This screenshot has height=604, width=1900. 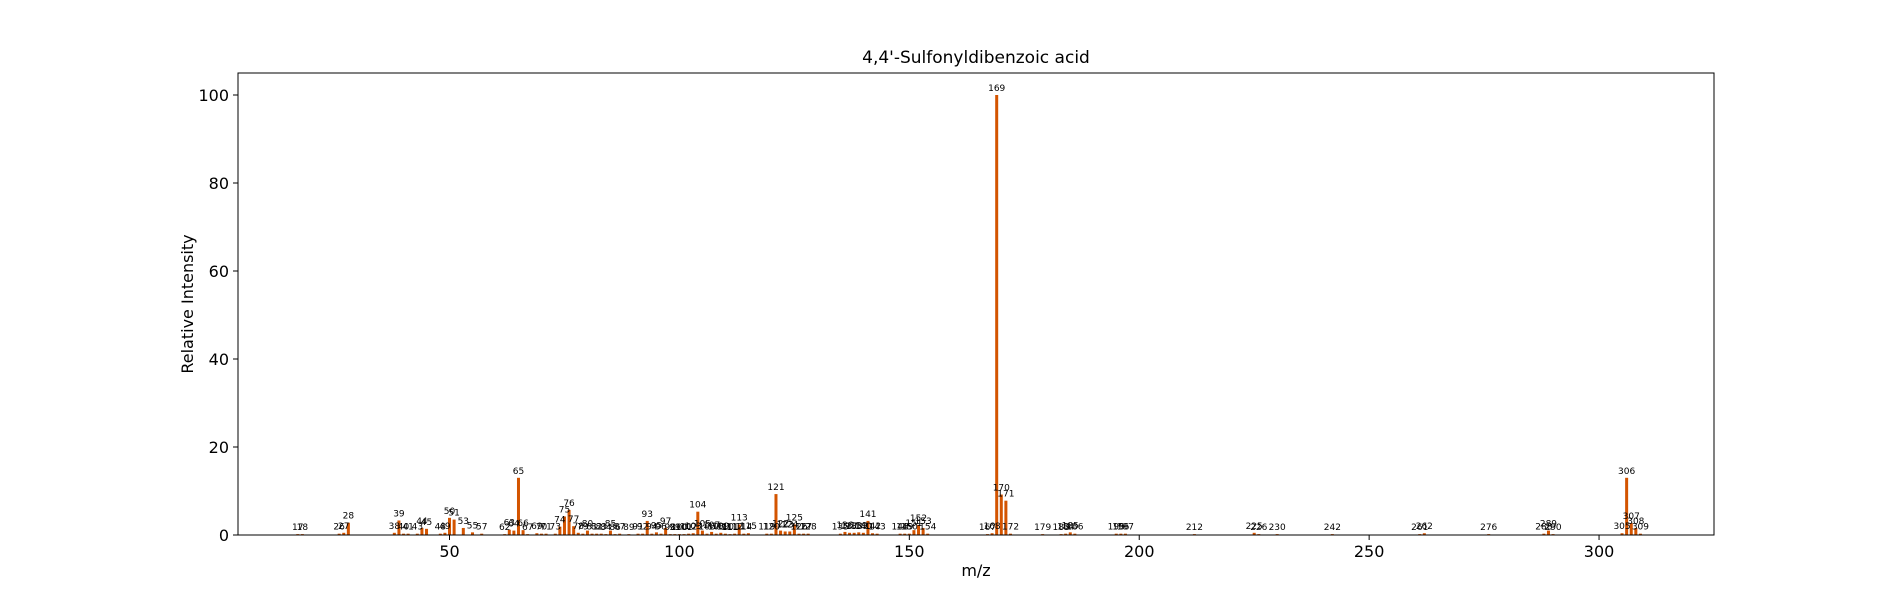 What do you see at coordinates (349, 517) in the screenshot?
I see `peak-label: 28` at bounding box center [349, 517].